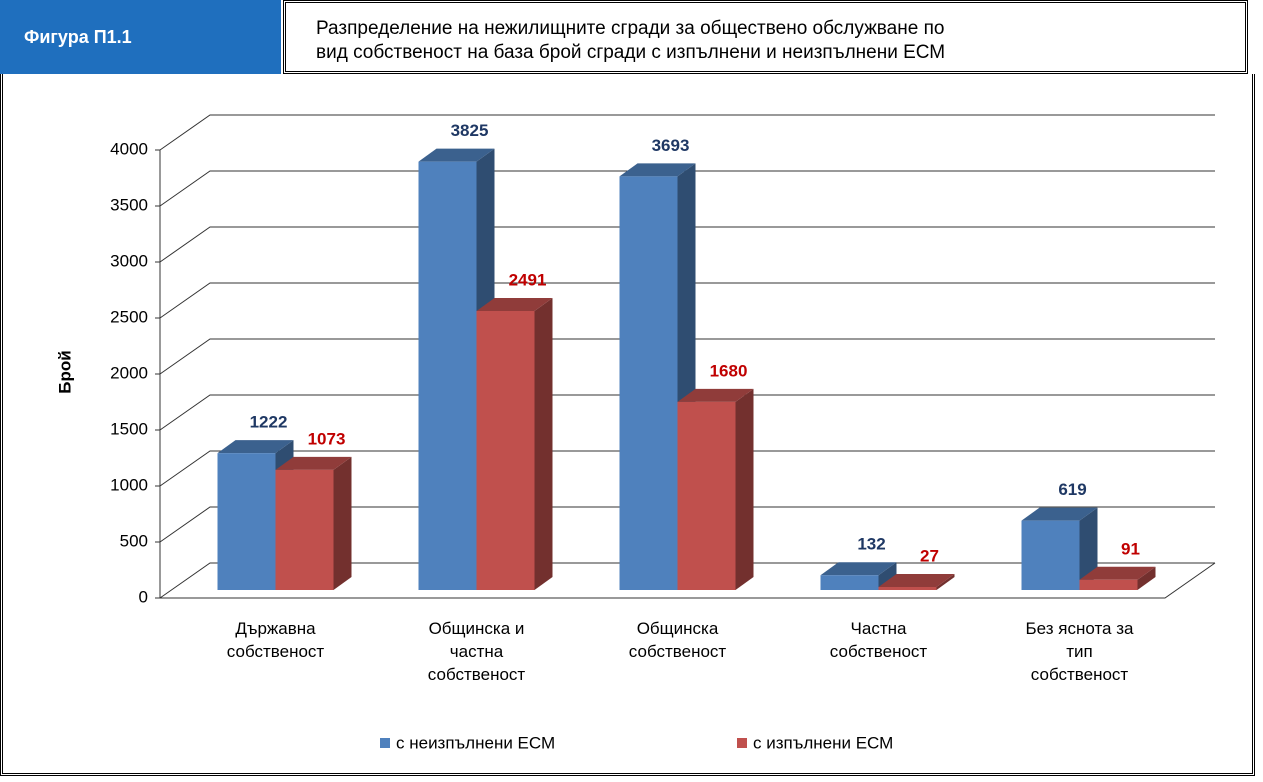 The image size is (1263, 782). I want to click on y-axis-label: Брой, so click(64, 371).